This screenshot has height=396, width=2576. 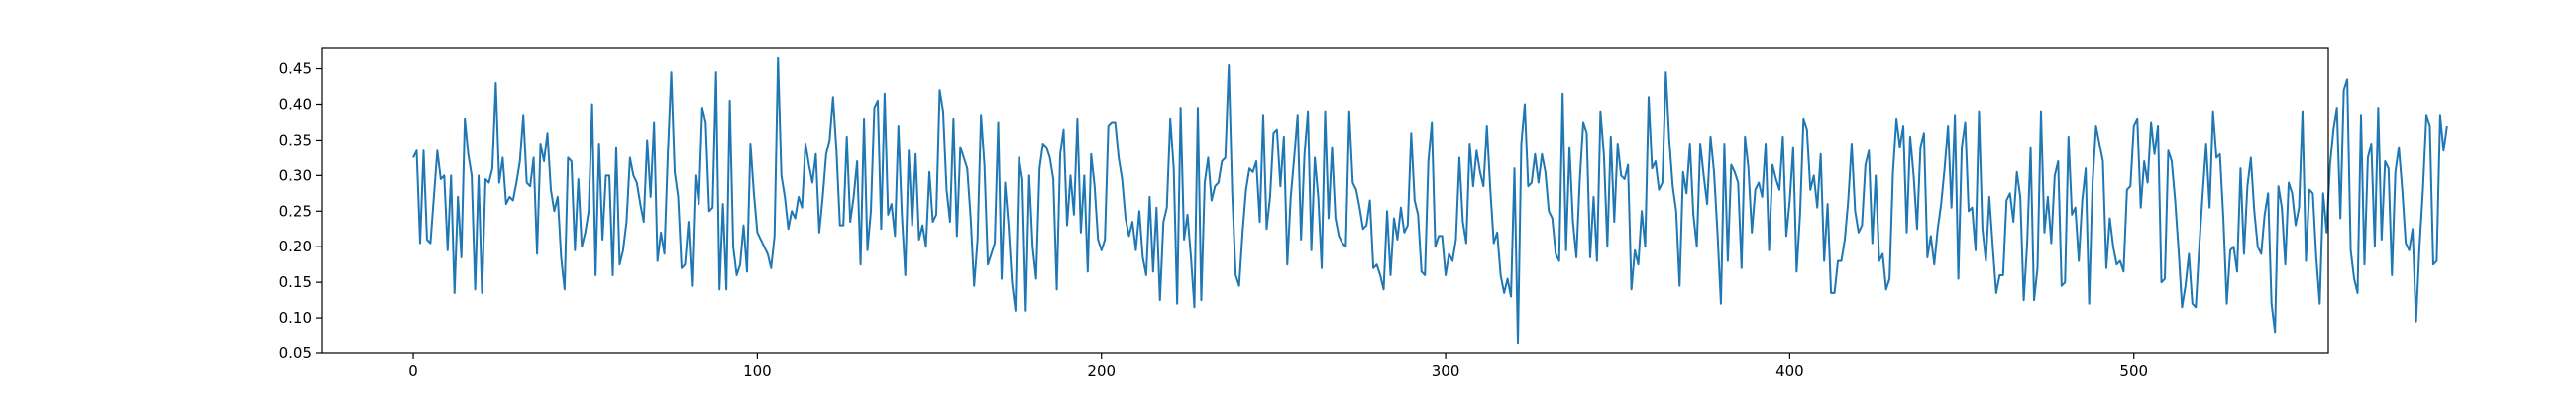 I want to click on x-tick-label-100: 100, so click(x=757, y=371).